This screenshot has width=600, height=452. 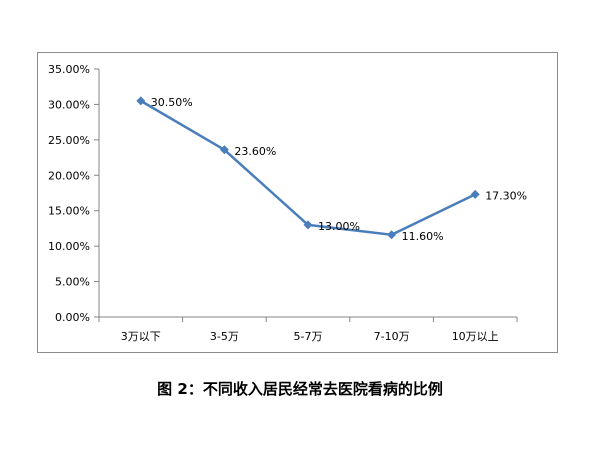 I want to click on data-label: 23.60%, so click(x=255, y=151).